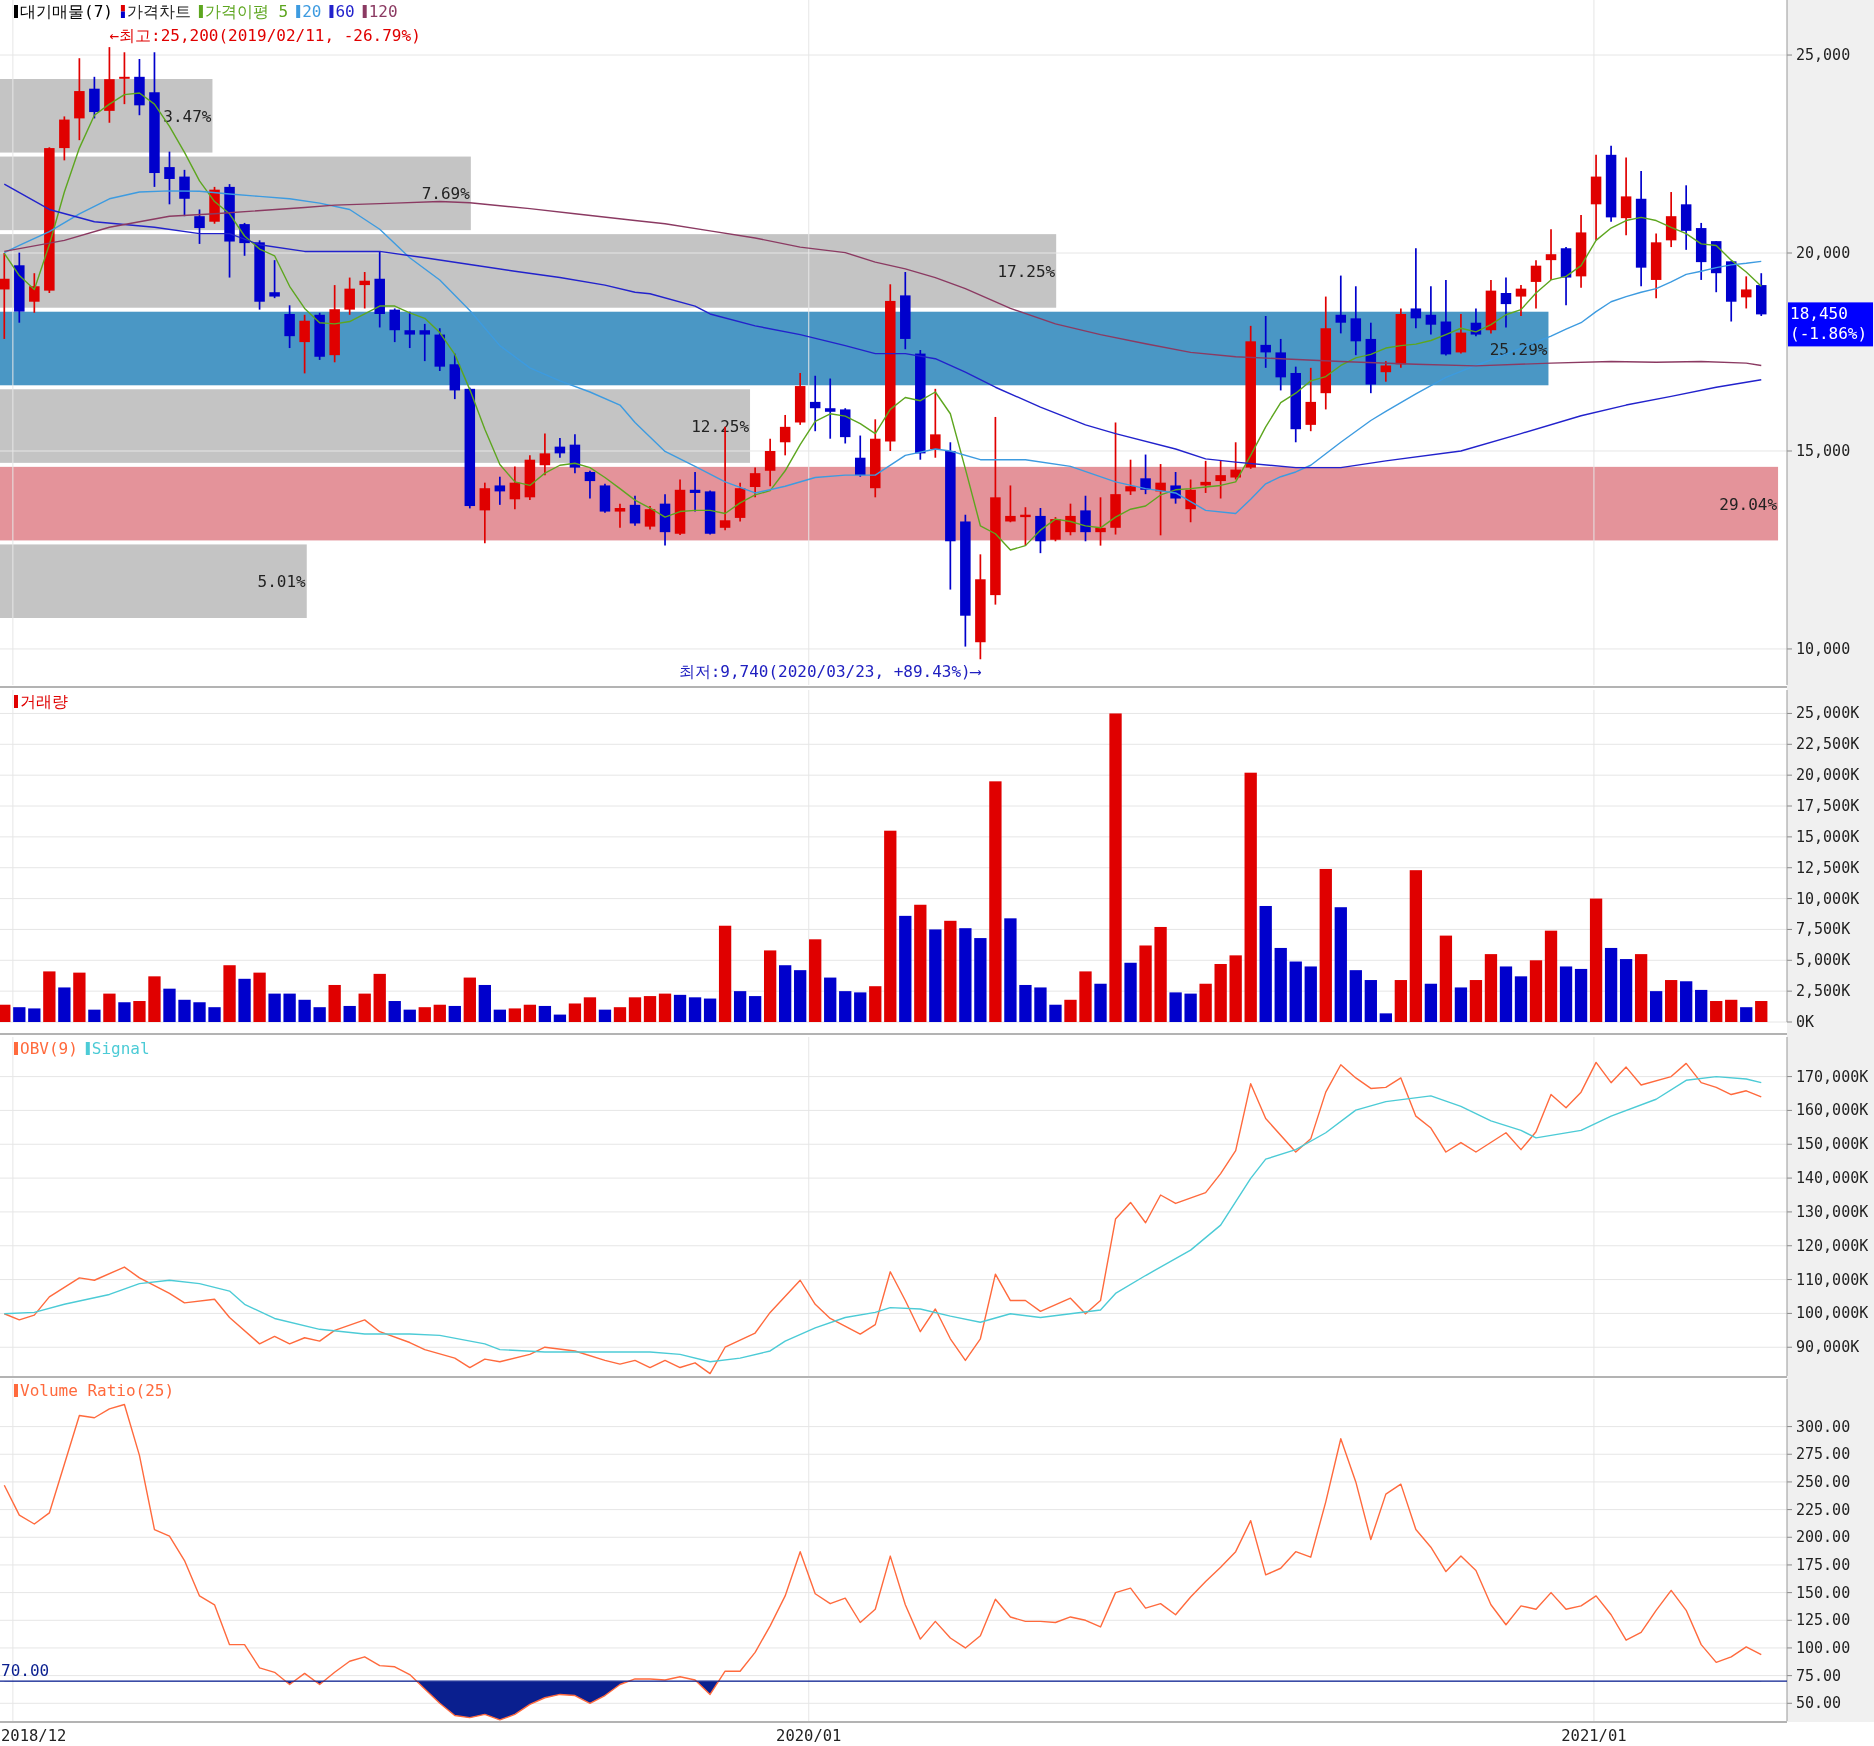  Describe the element at coordinates (1819, 1703) in the screenshot. I see `y-tick-label: 50.00` at that location.